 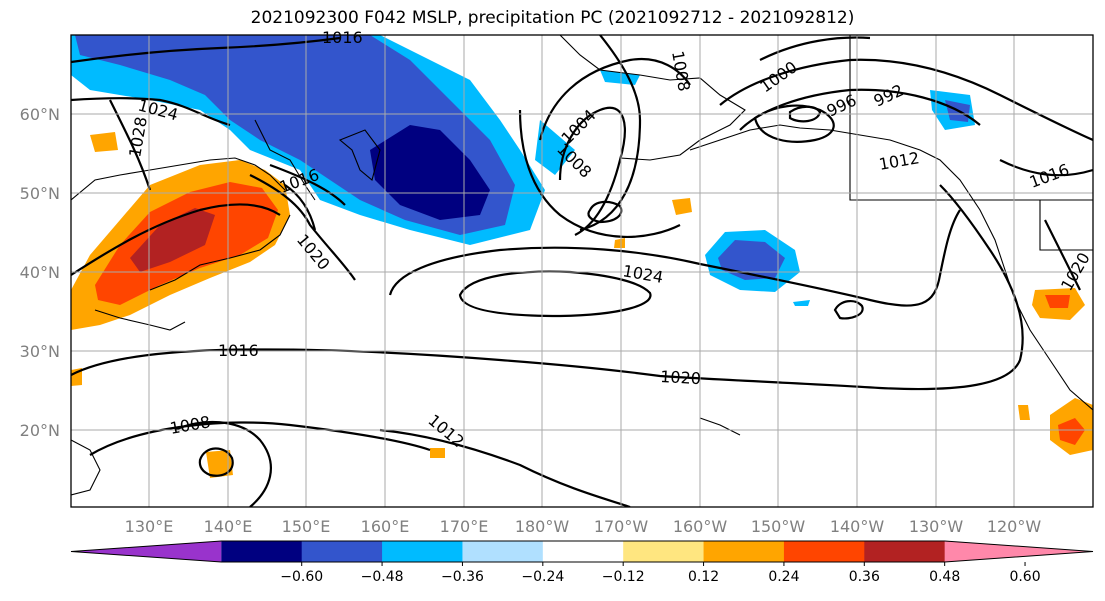 I want to click on lon-label: 170°E, so click(x=464, y=526).